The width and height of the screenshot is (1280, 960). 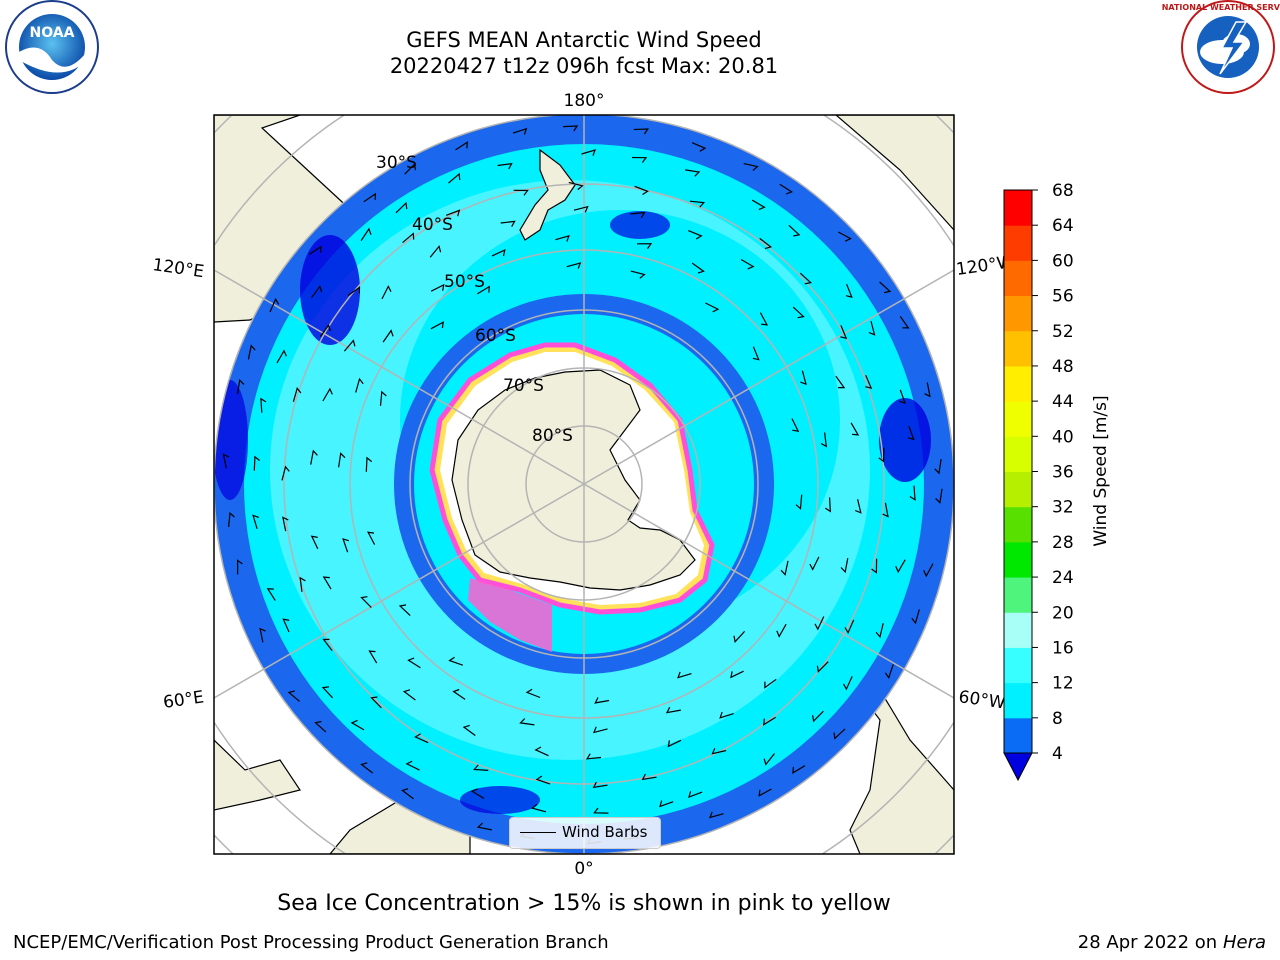 What do you see at coordinates (1101, 470) in the screenshot?
I see `colorbar-label: Wind Speed [m/s]` at bounding box center [1101, 470].